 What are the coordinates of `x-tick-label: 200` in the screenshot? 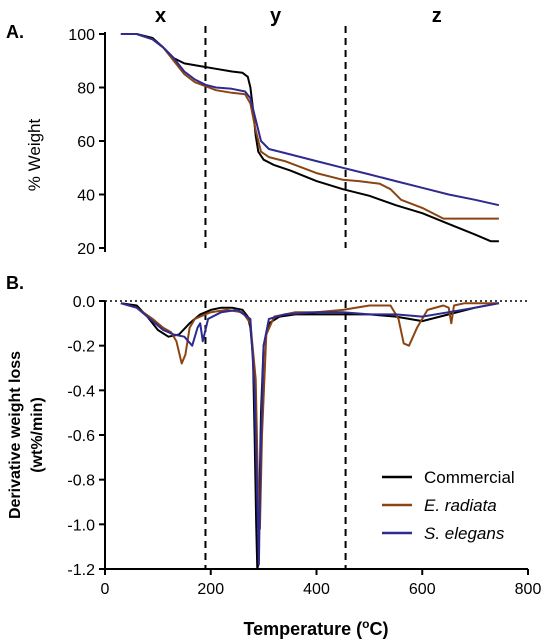 It's located at (210, 589).